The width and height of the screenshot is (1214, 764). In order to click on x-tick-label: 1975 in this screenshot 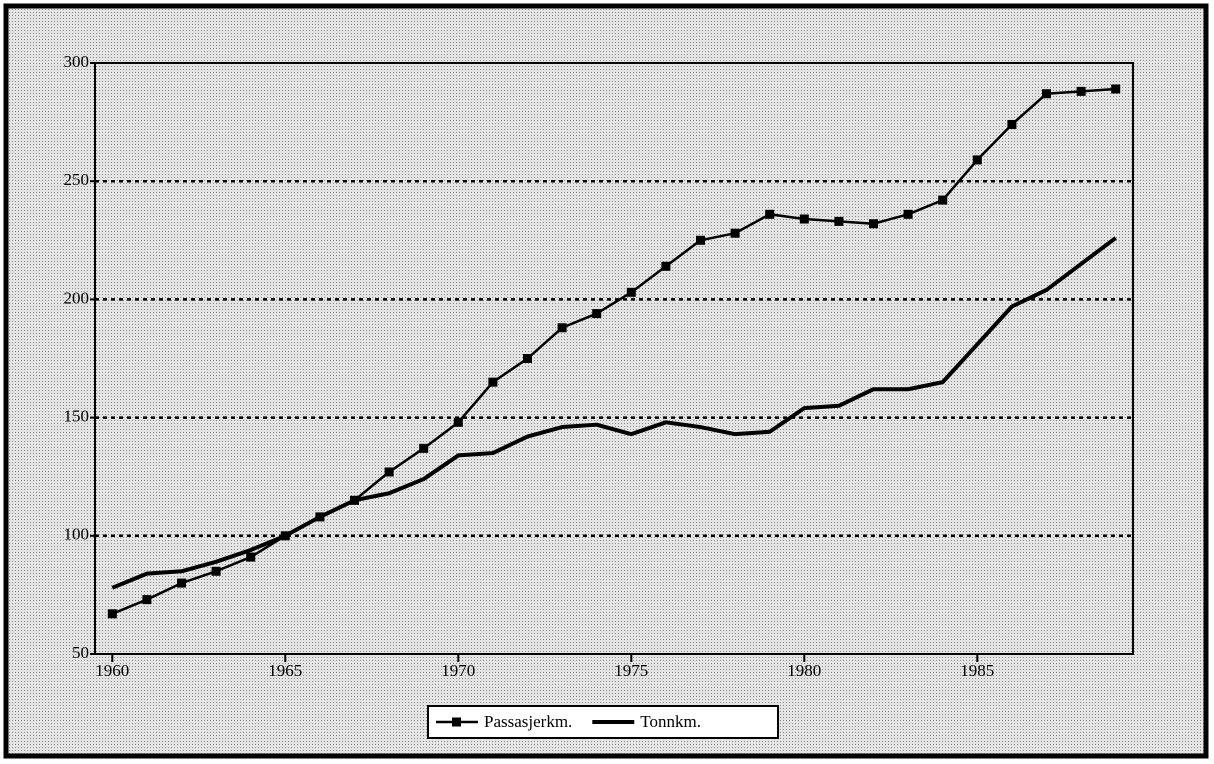, I will do `click(631, 670)`.